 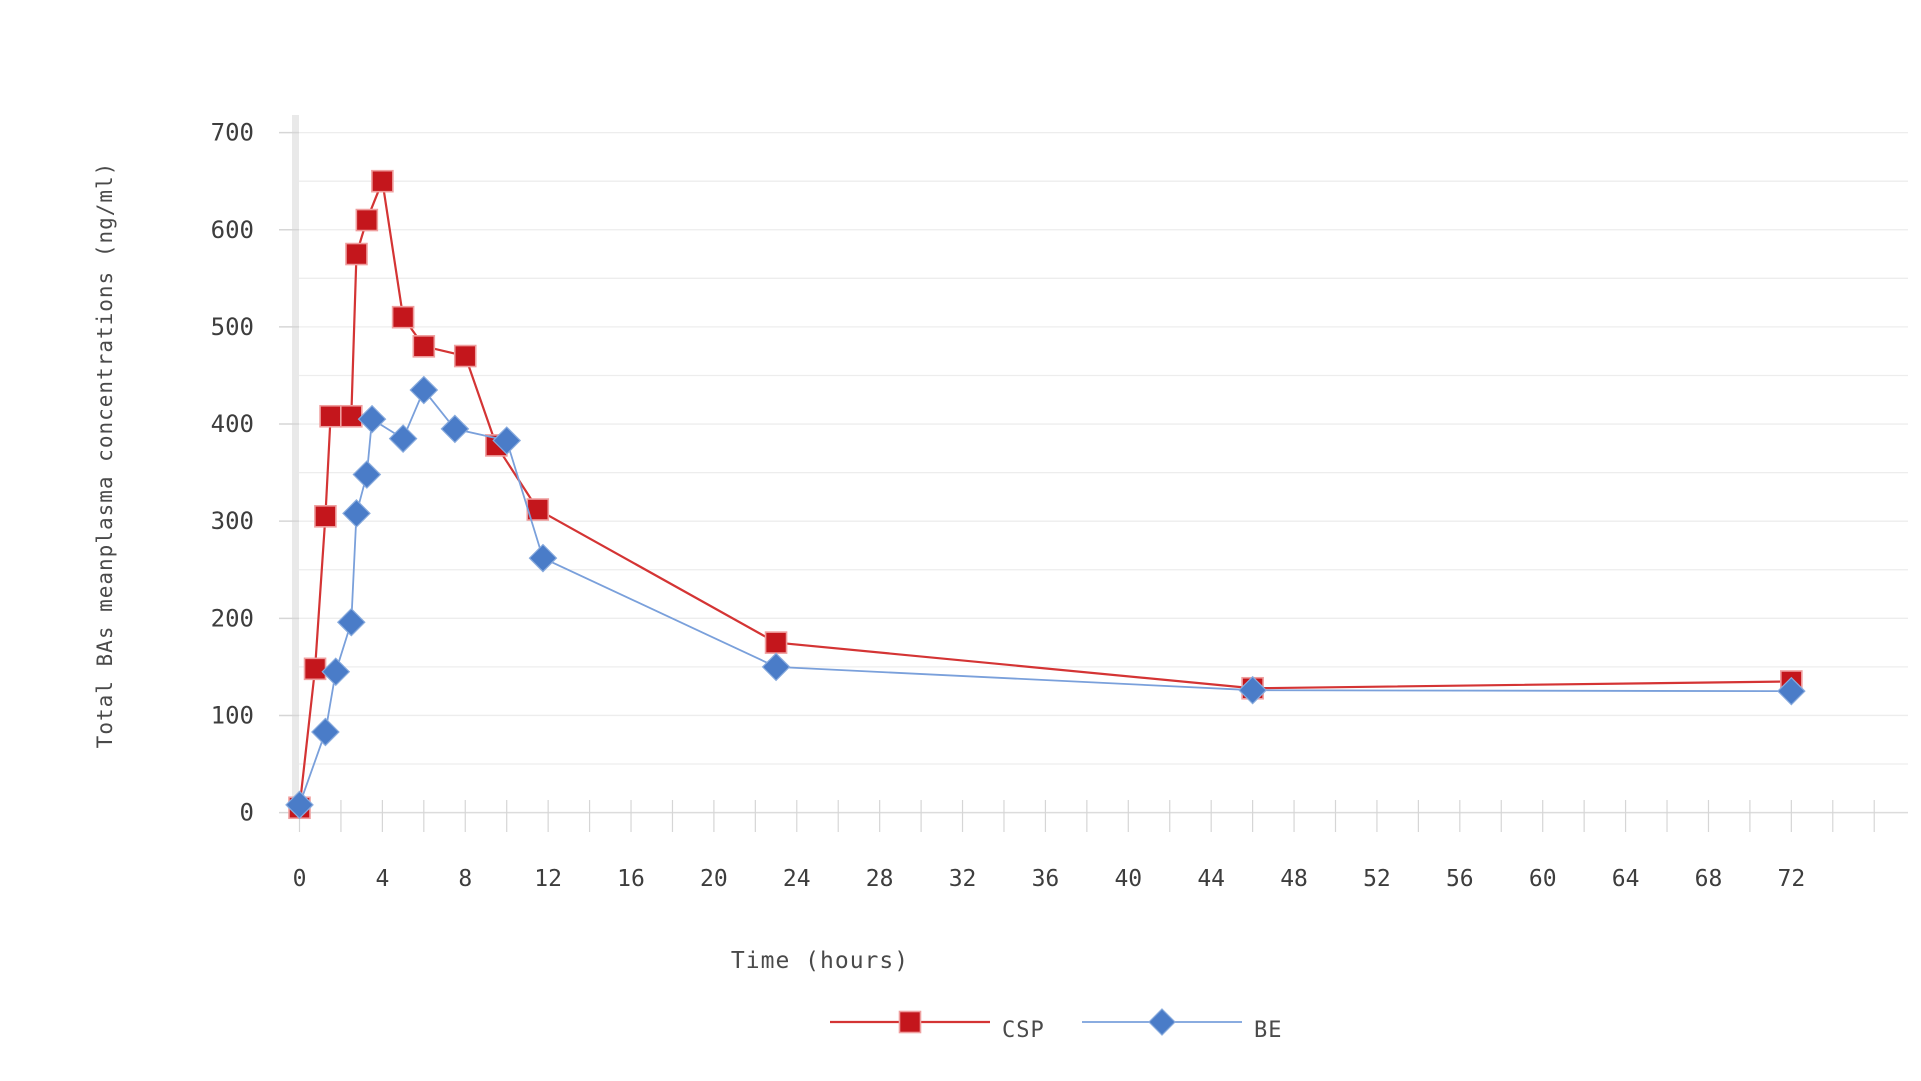 I want to click on x-tick-label: 4, so click(x=382, y=879).